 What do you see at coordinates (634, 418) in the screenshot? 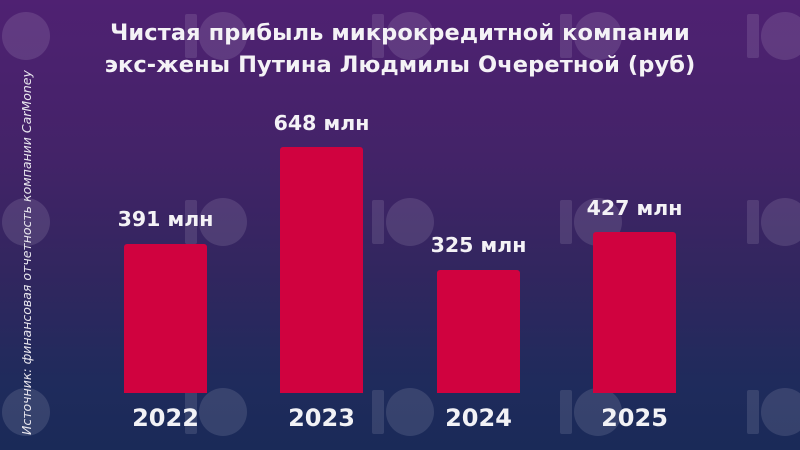
I see `year-label: 2025` at bounding box center [634, 418].